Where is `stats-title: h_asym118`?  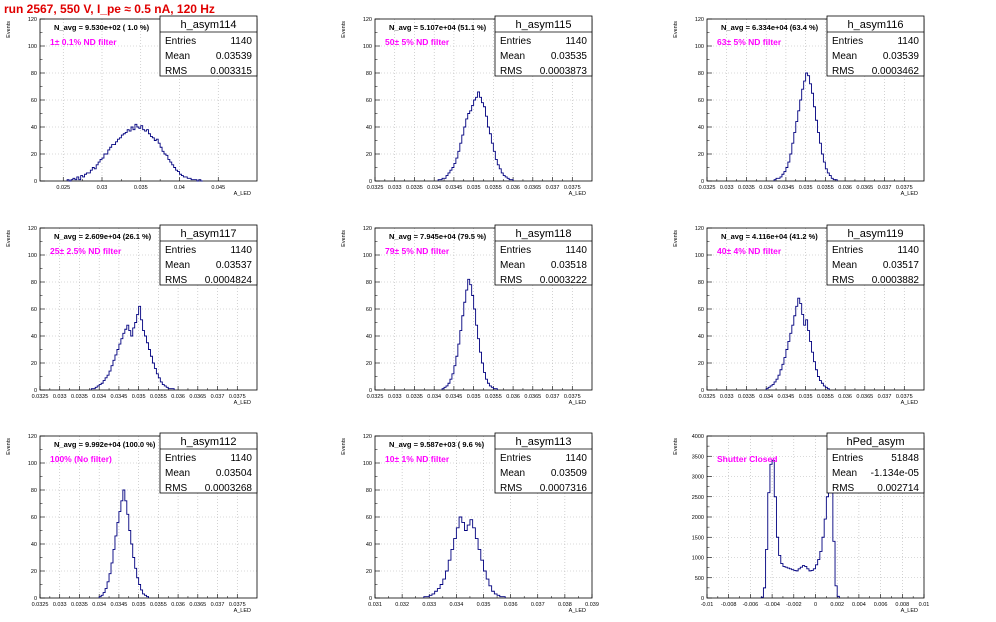 stats-title: h_asym118 is located at coordinates (543, 234).